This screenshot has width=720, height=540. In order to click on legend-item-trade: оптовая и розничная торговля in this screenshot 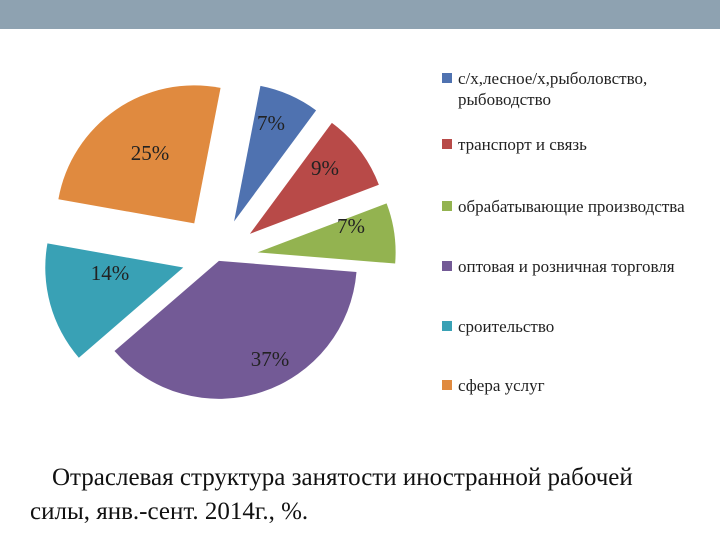, I will do `click(577, 266)`.